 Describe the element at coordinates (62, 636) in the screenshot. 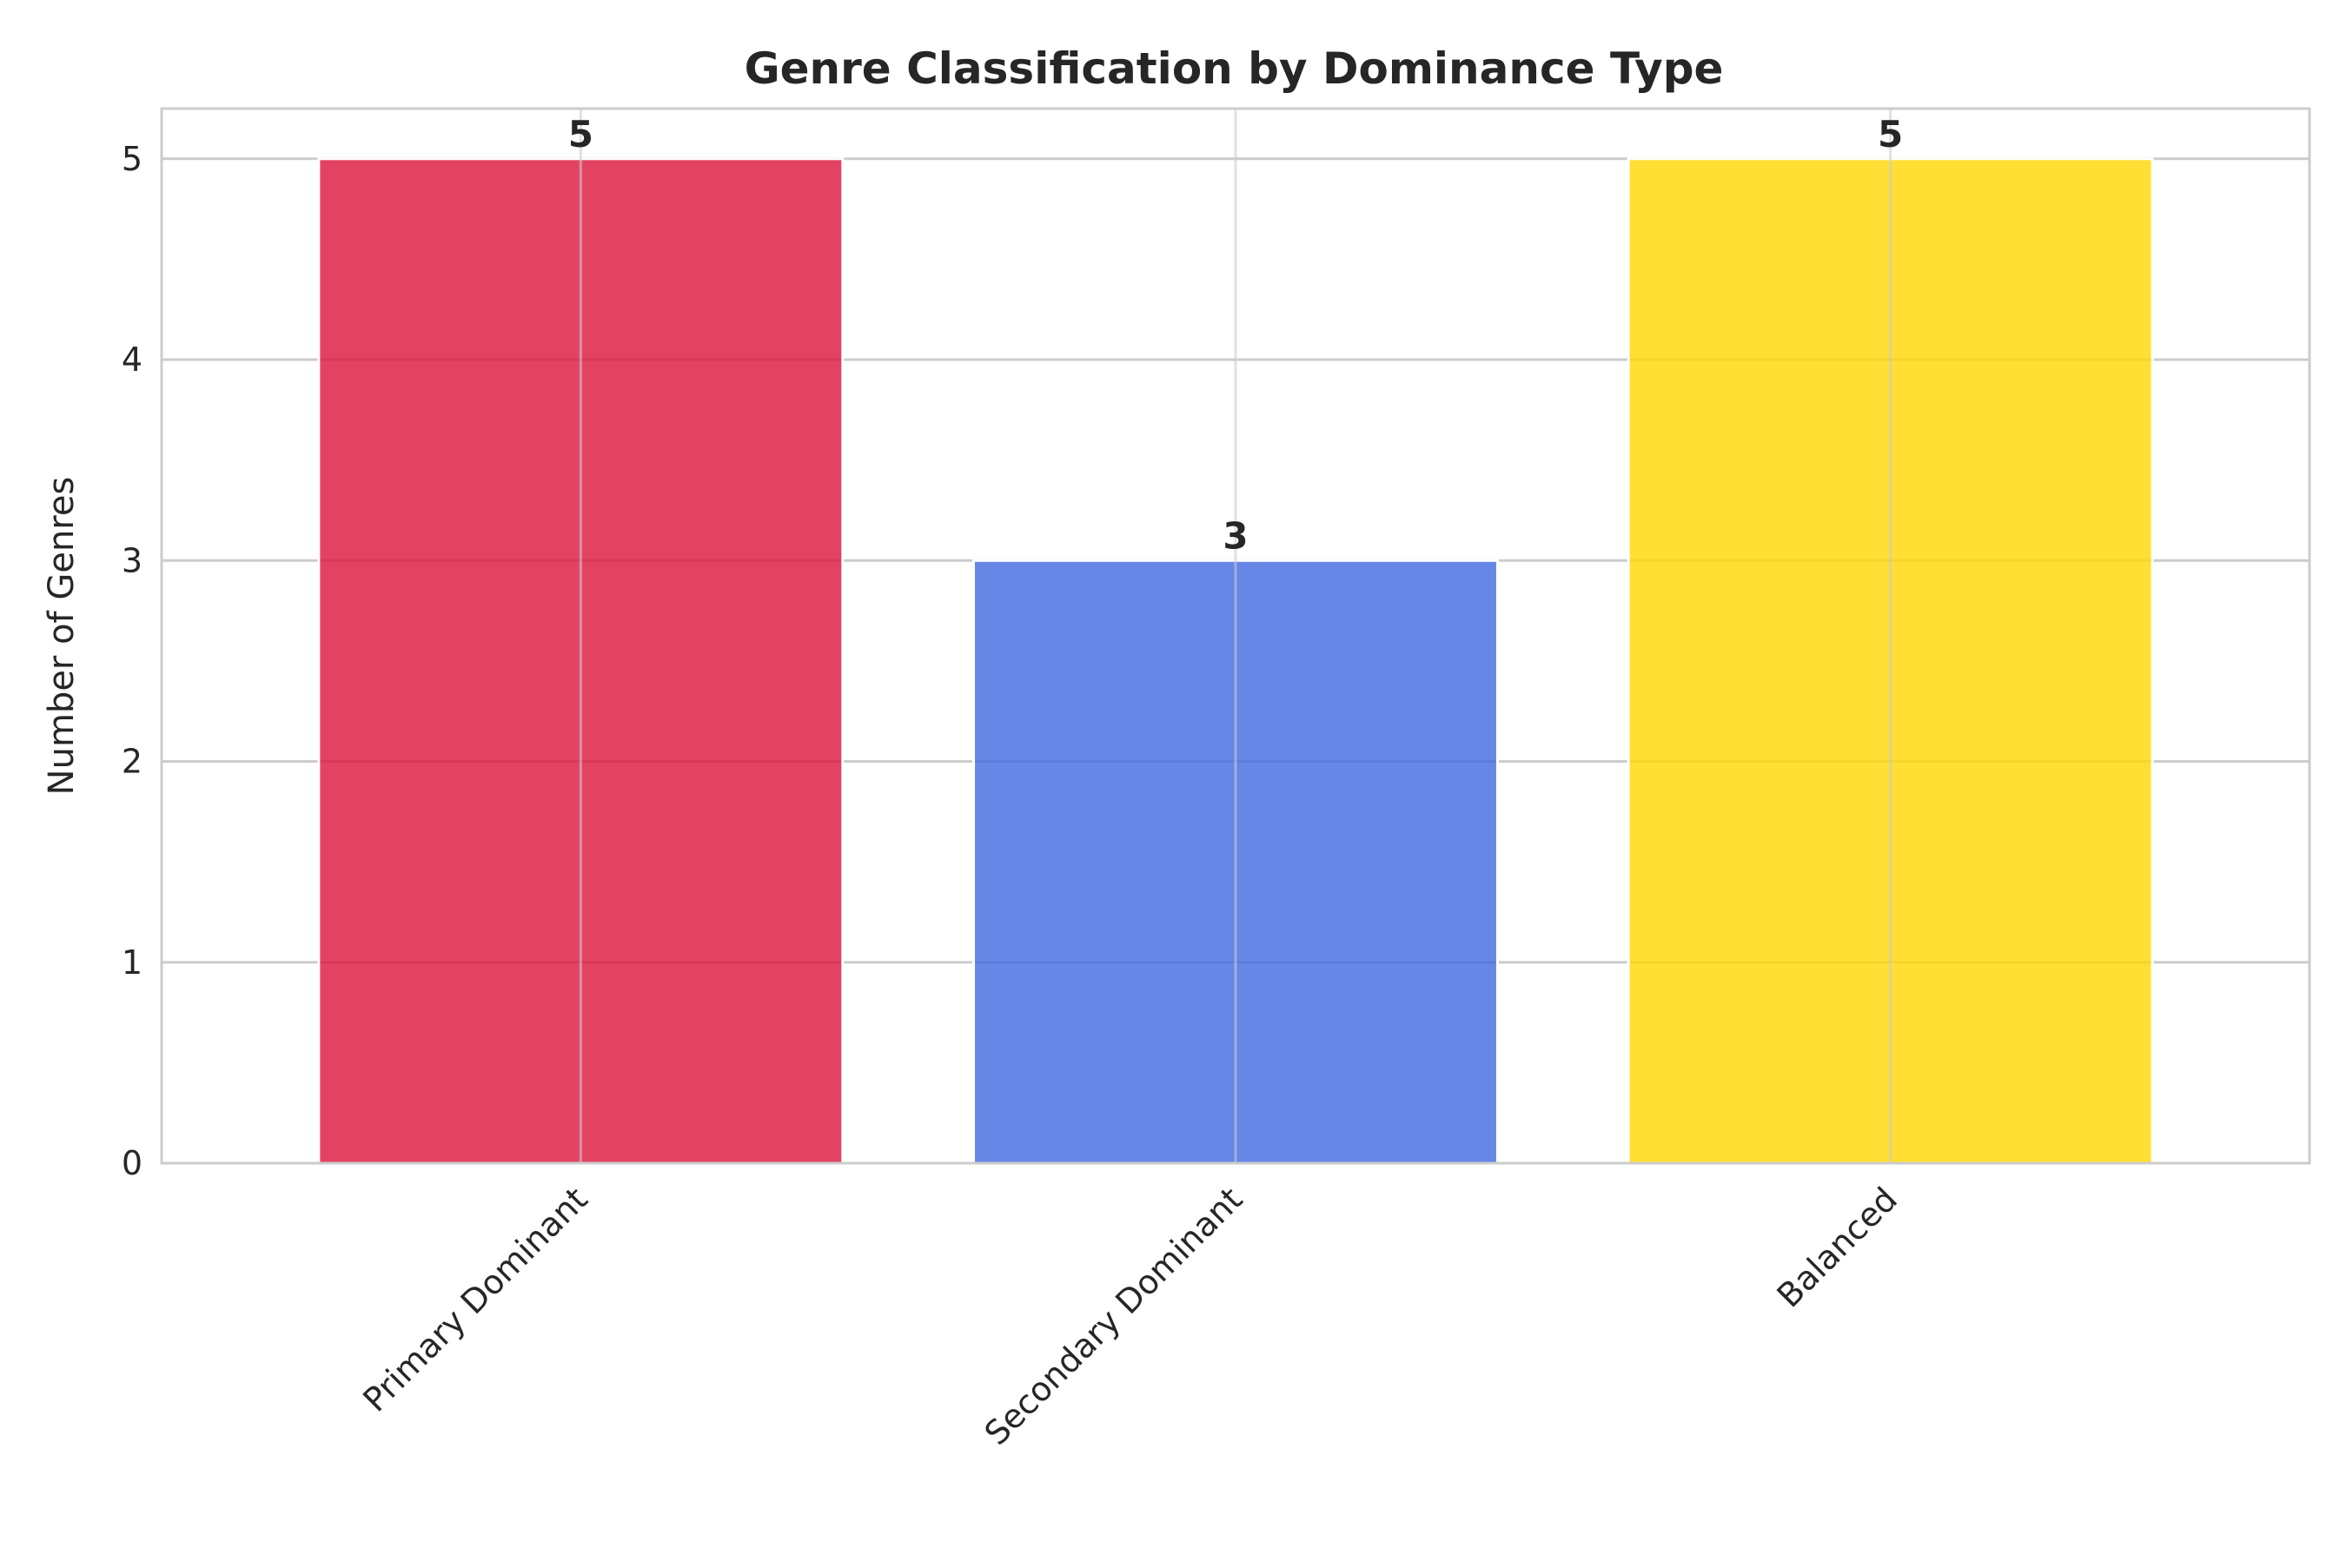

I see `y-axis-label: Number of Genres` at that location.